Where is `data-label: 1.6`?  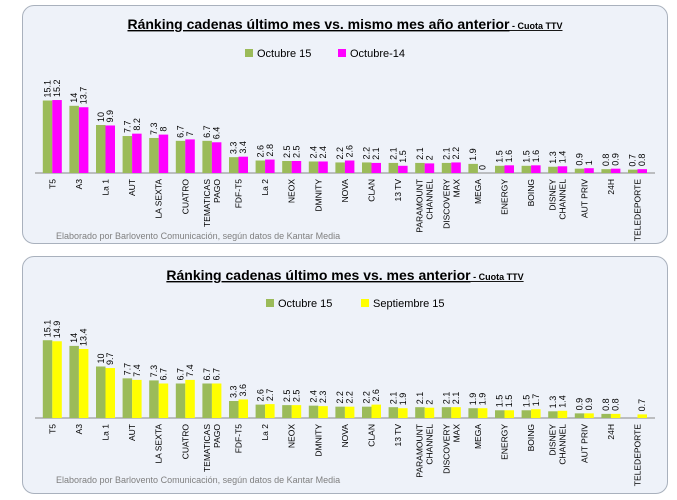
data-label: 1.6 is located at coordinates (536, 156).